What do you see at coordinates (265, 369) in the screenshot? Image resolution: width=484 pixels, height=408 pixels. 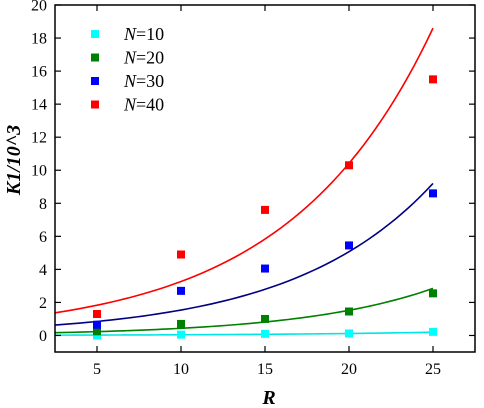 I see `x-tick-label: 15` at bounding box center [265, 369].